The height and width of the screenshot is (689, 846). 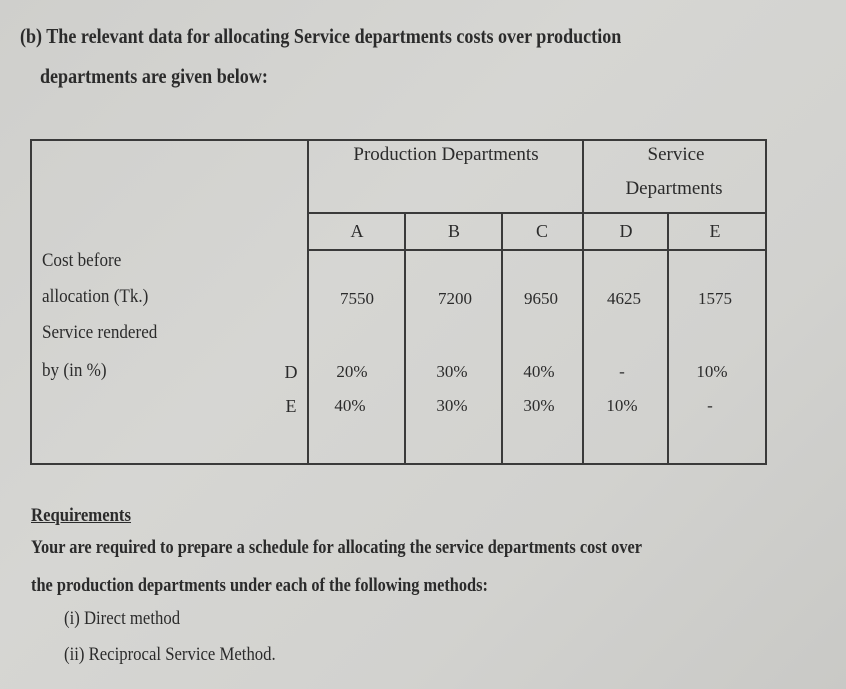 I want to click on cost-label-line1: Cost before, so click(x=82, y=260).